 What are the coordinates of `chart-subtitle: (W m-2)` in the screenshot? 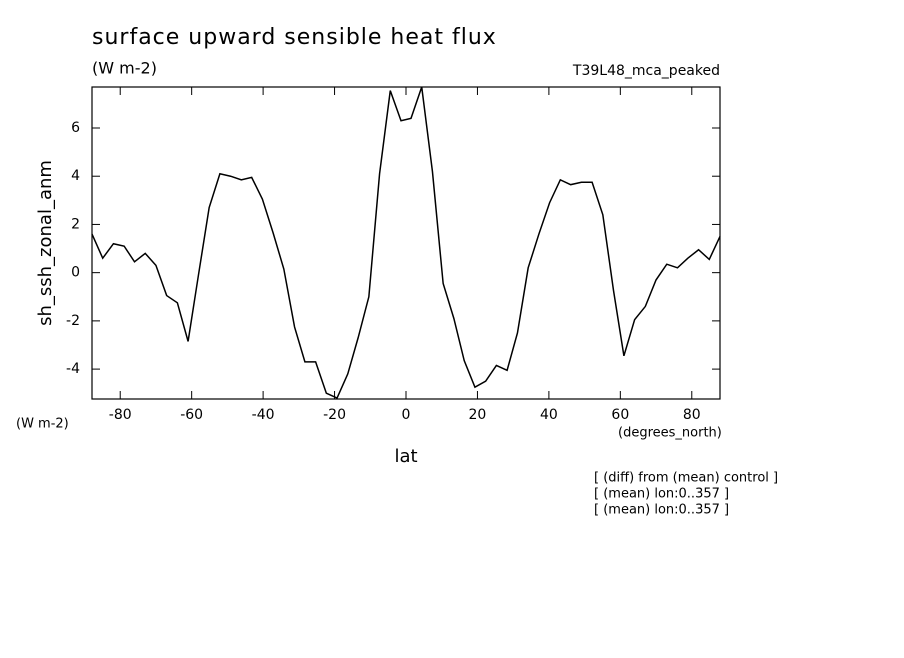 It's located at (124, 68).